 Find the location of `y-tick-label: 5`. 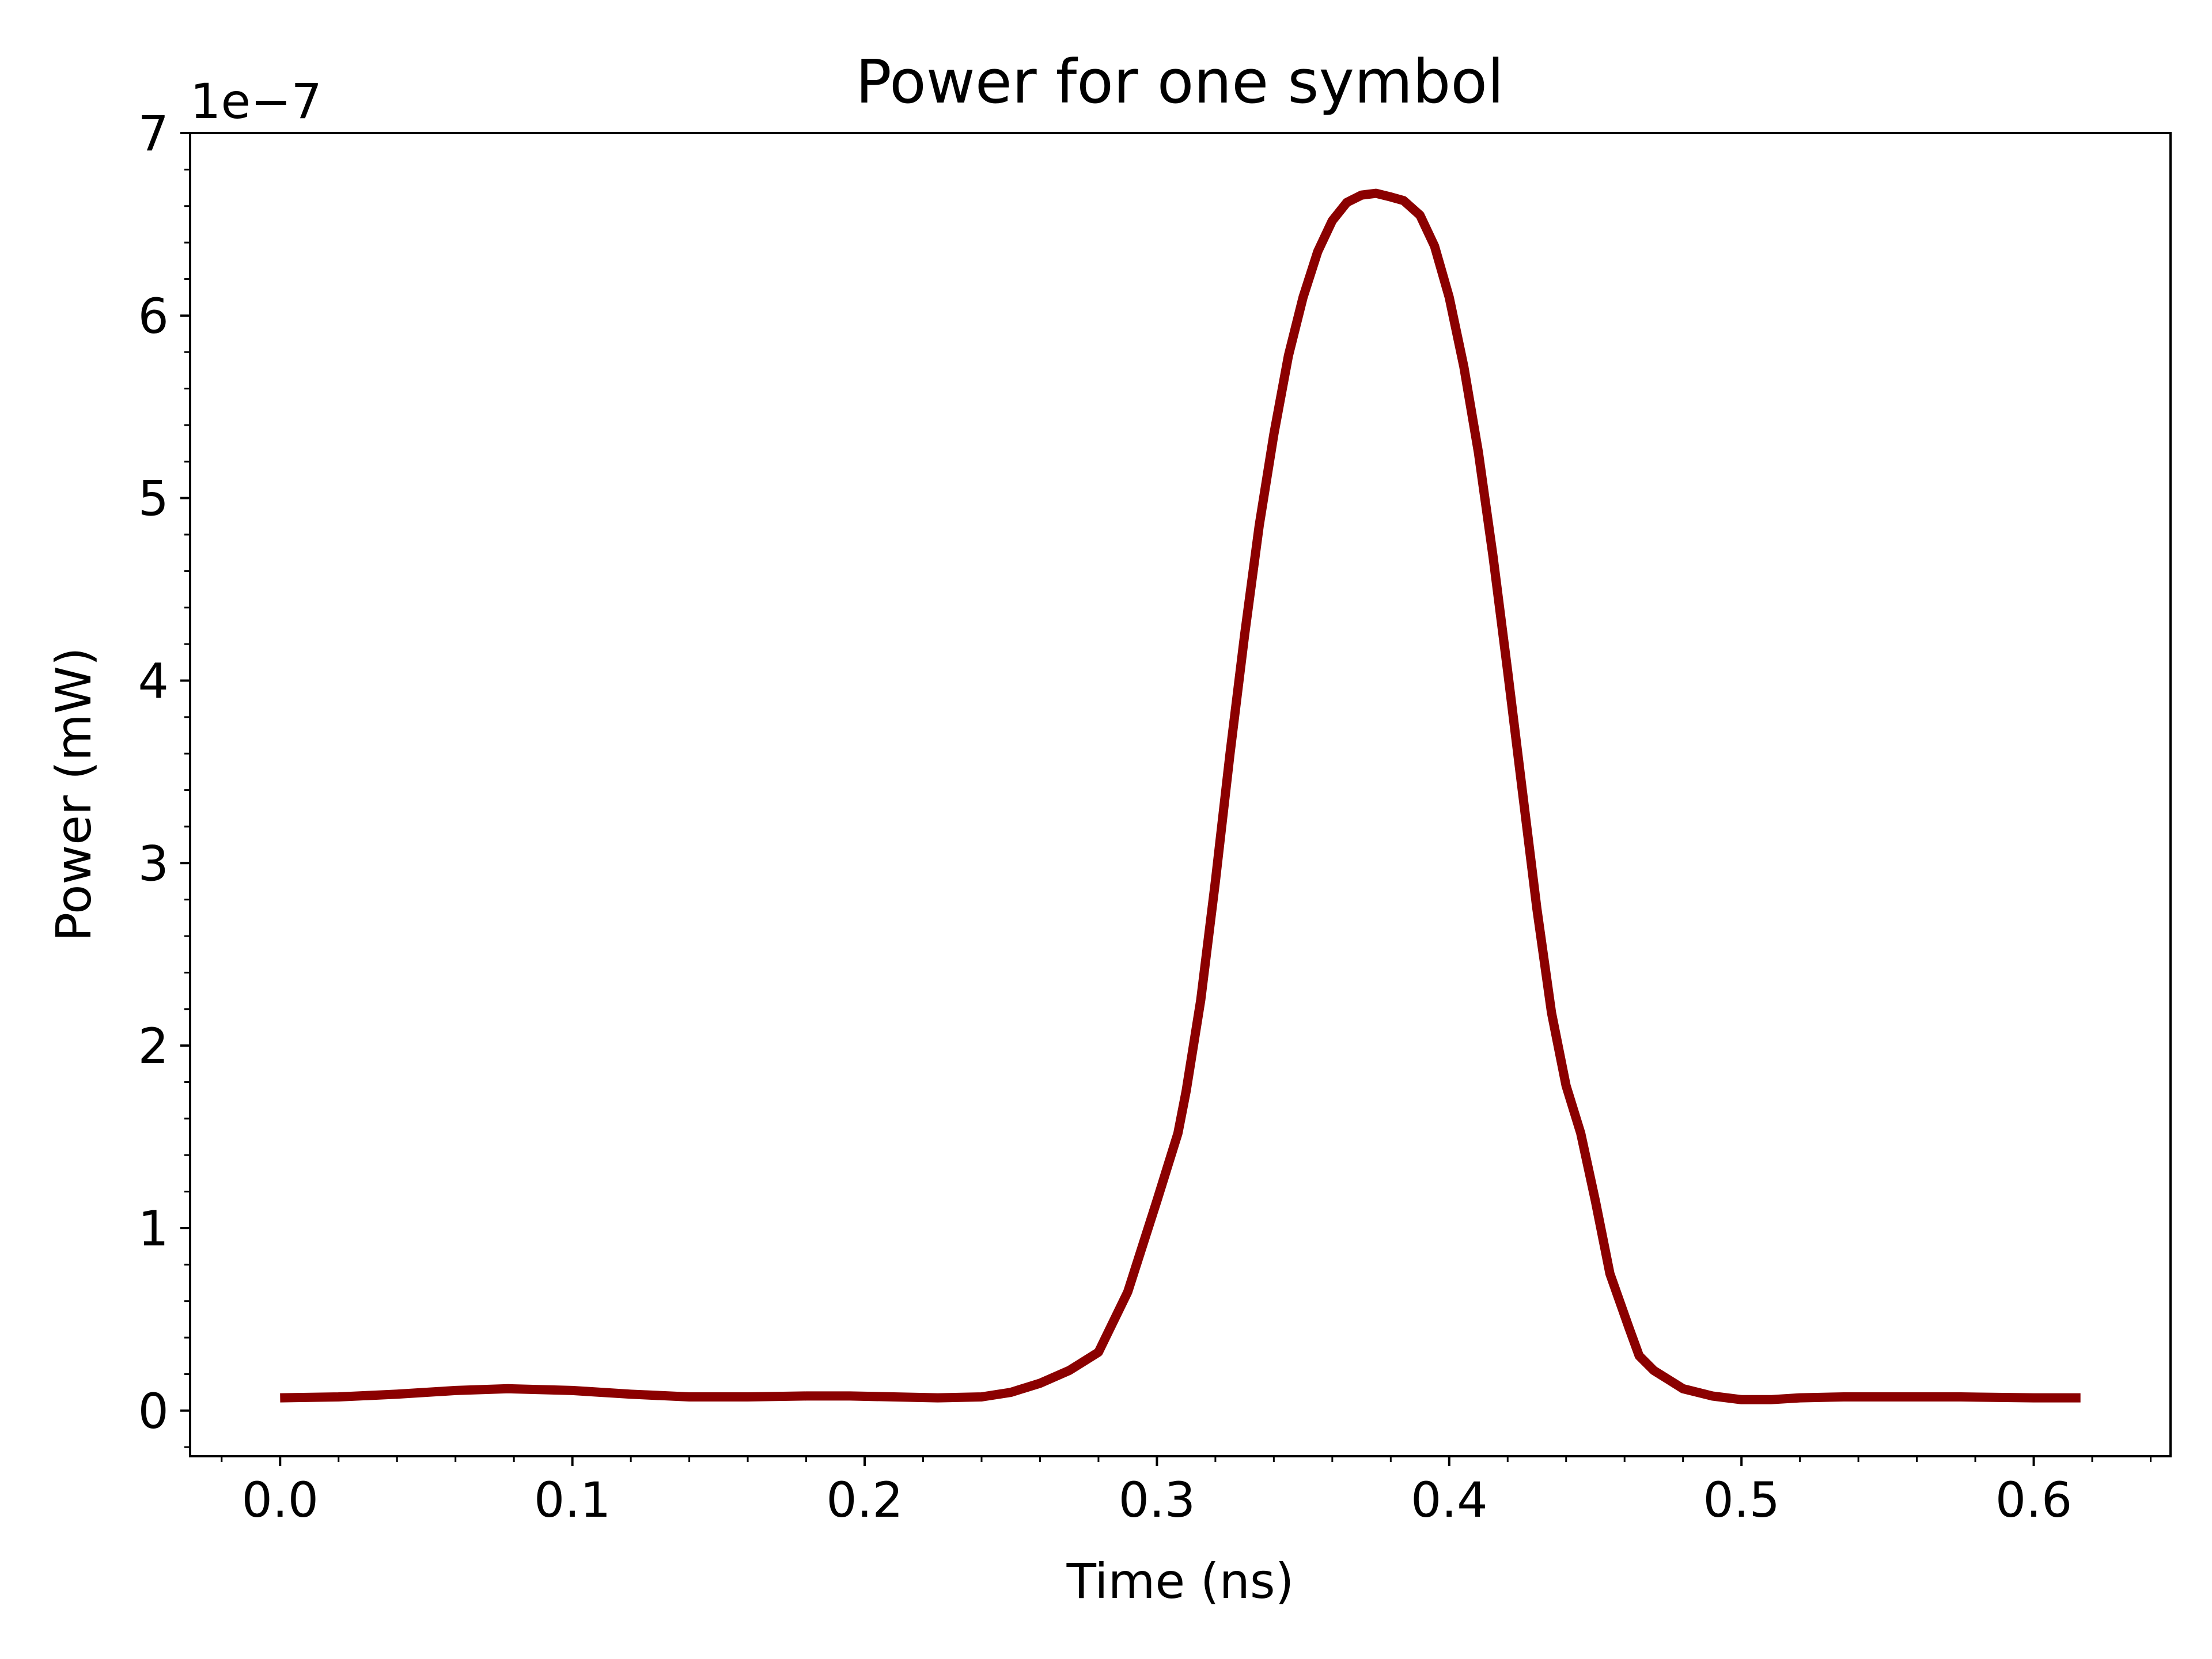

y-tick-label: 5 is located at coordinates (153, 499).